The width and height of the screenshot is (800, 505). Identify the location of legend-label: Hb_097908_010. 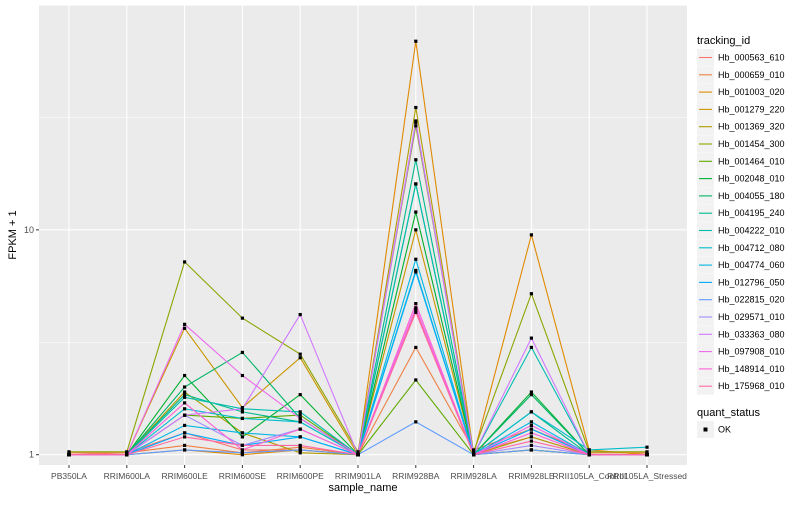
(751, 352).